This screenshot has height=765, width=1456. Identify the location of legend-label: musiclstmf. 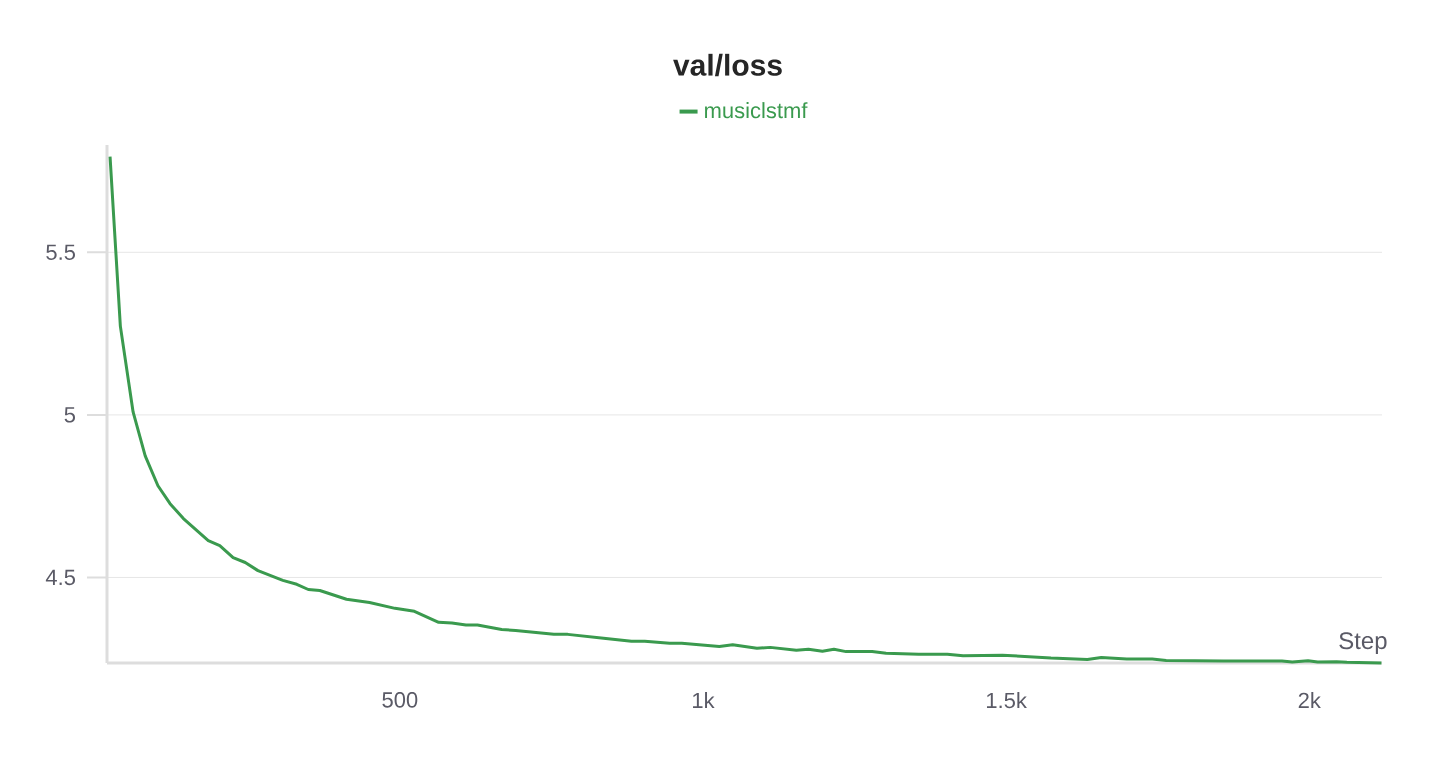
(756, 110).